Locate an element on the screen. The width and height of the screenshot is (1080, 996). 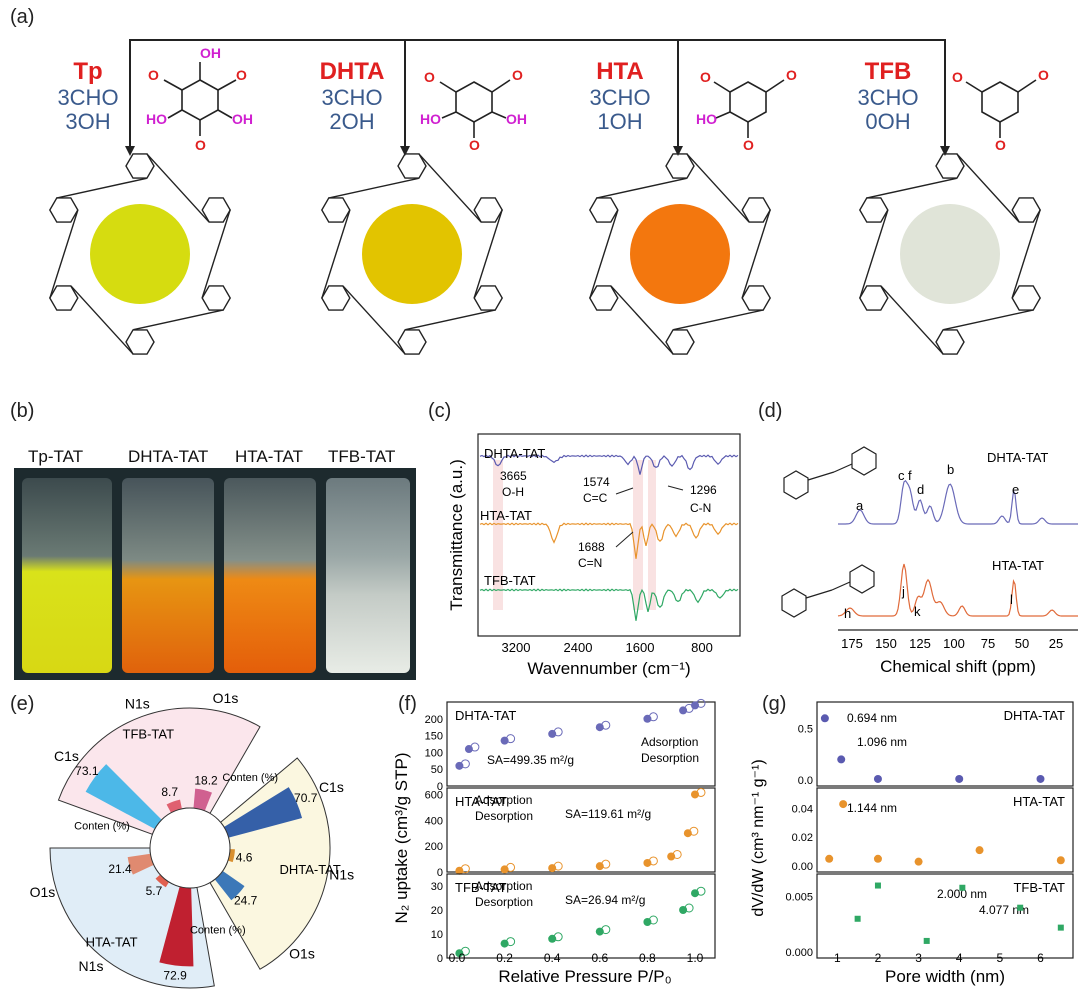
iso-ytick: 600 is located at coordinates (434, 795).